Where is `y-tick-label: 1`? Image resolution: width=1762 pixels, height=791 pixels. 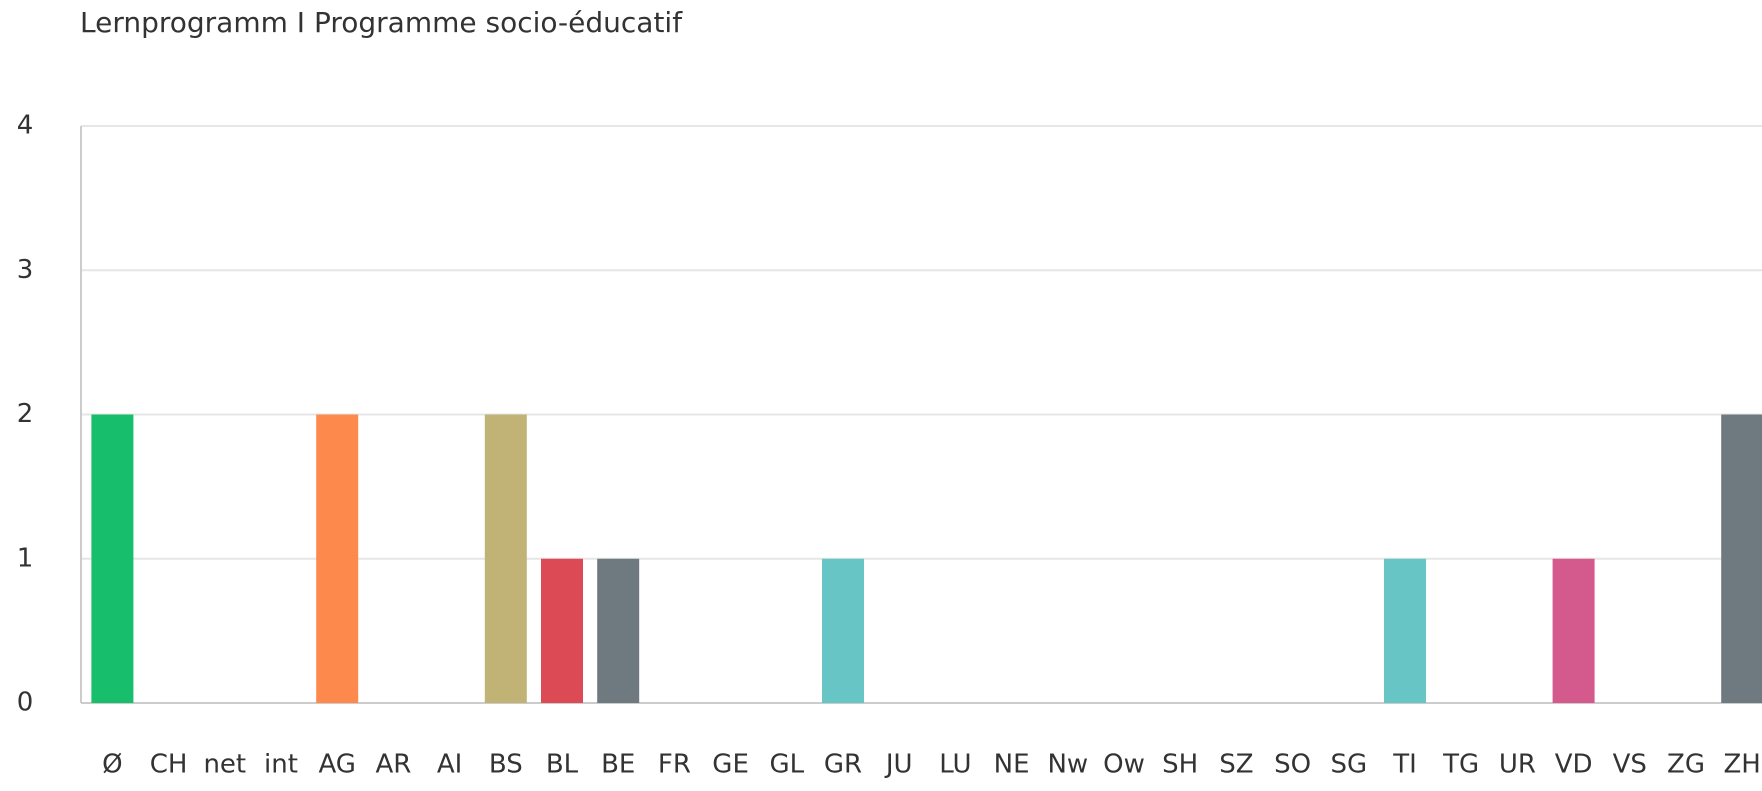
y-tick-label: 1 is located at coordinates (25, 558).